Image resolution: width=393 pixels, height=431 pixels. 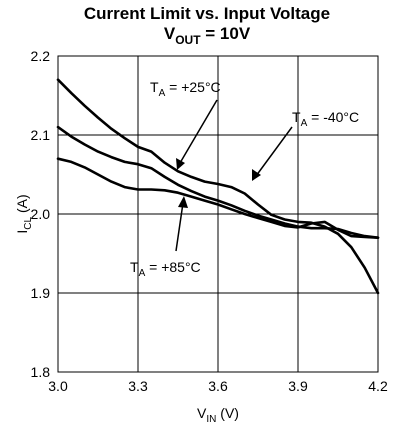 I want to click on arrow-minus40c, so click(x=274, y=151).